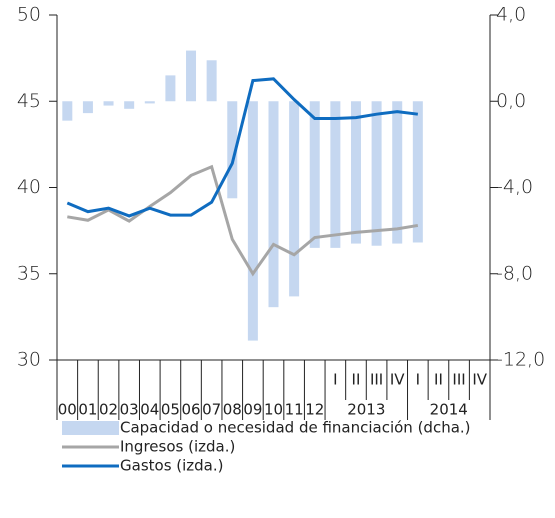 The image size is (555, 518). I want to click on x-tick-label: 02, so click(108, 410).